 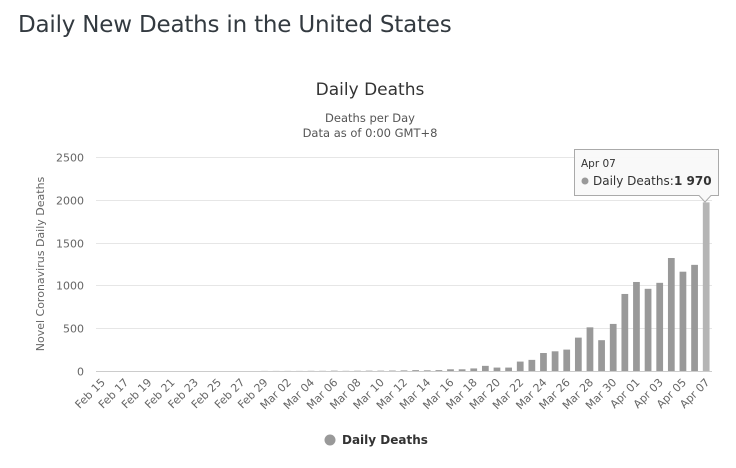 I want to click on page-title: Daily New Deaths in the United States, so click(x=235, y=25).